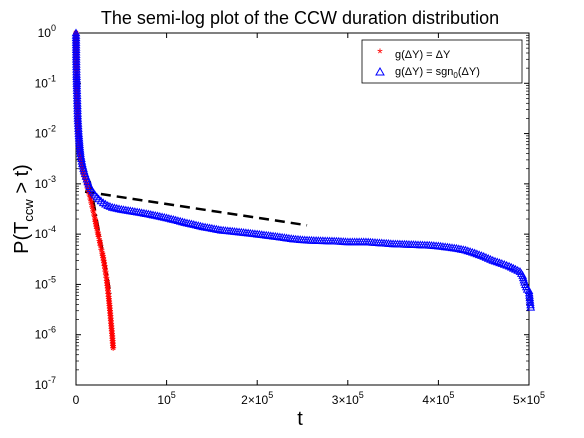 Image resolution: width=584 pixels, height=438 pixels. What do you see at coordinates (52, 129) in the screenshot?
I see `y-tick-label-exponent: -2` at bounding box center [52, 129].